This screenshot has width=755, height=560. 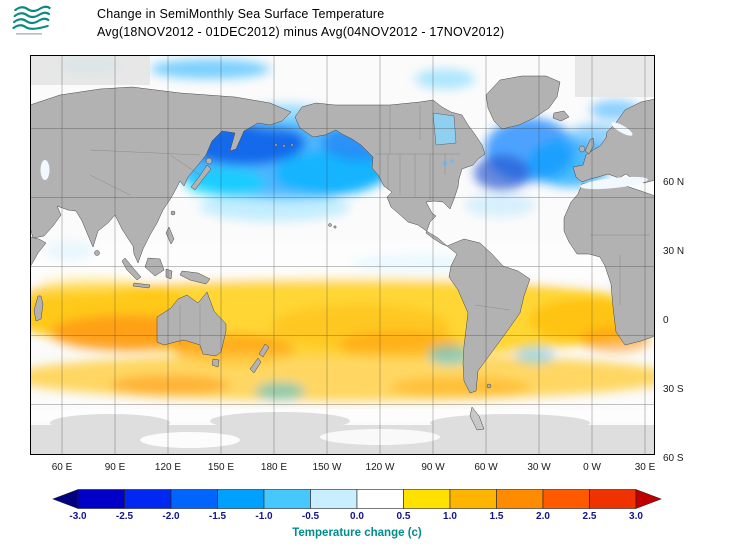 I want to click on lat-label-30n: 30 N, so click(x=674, y=251).